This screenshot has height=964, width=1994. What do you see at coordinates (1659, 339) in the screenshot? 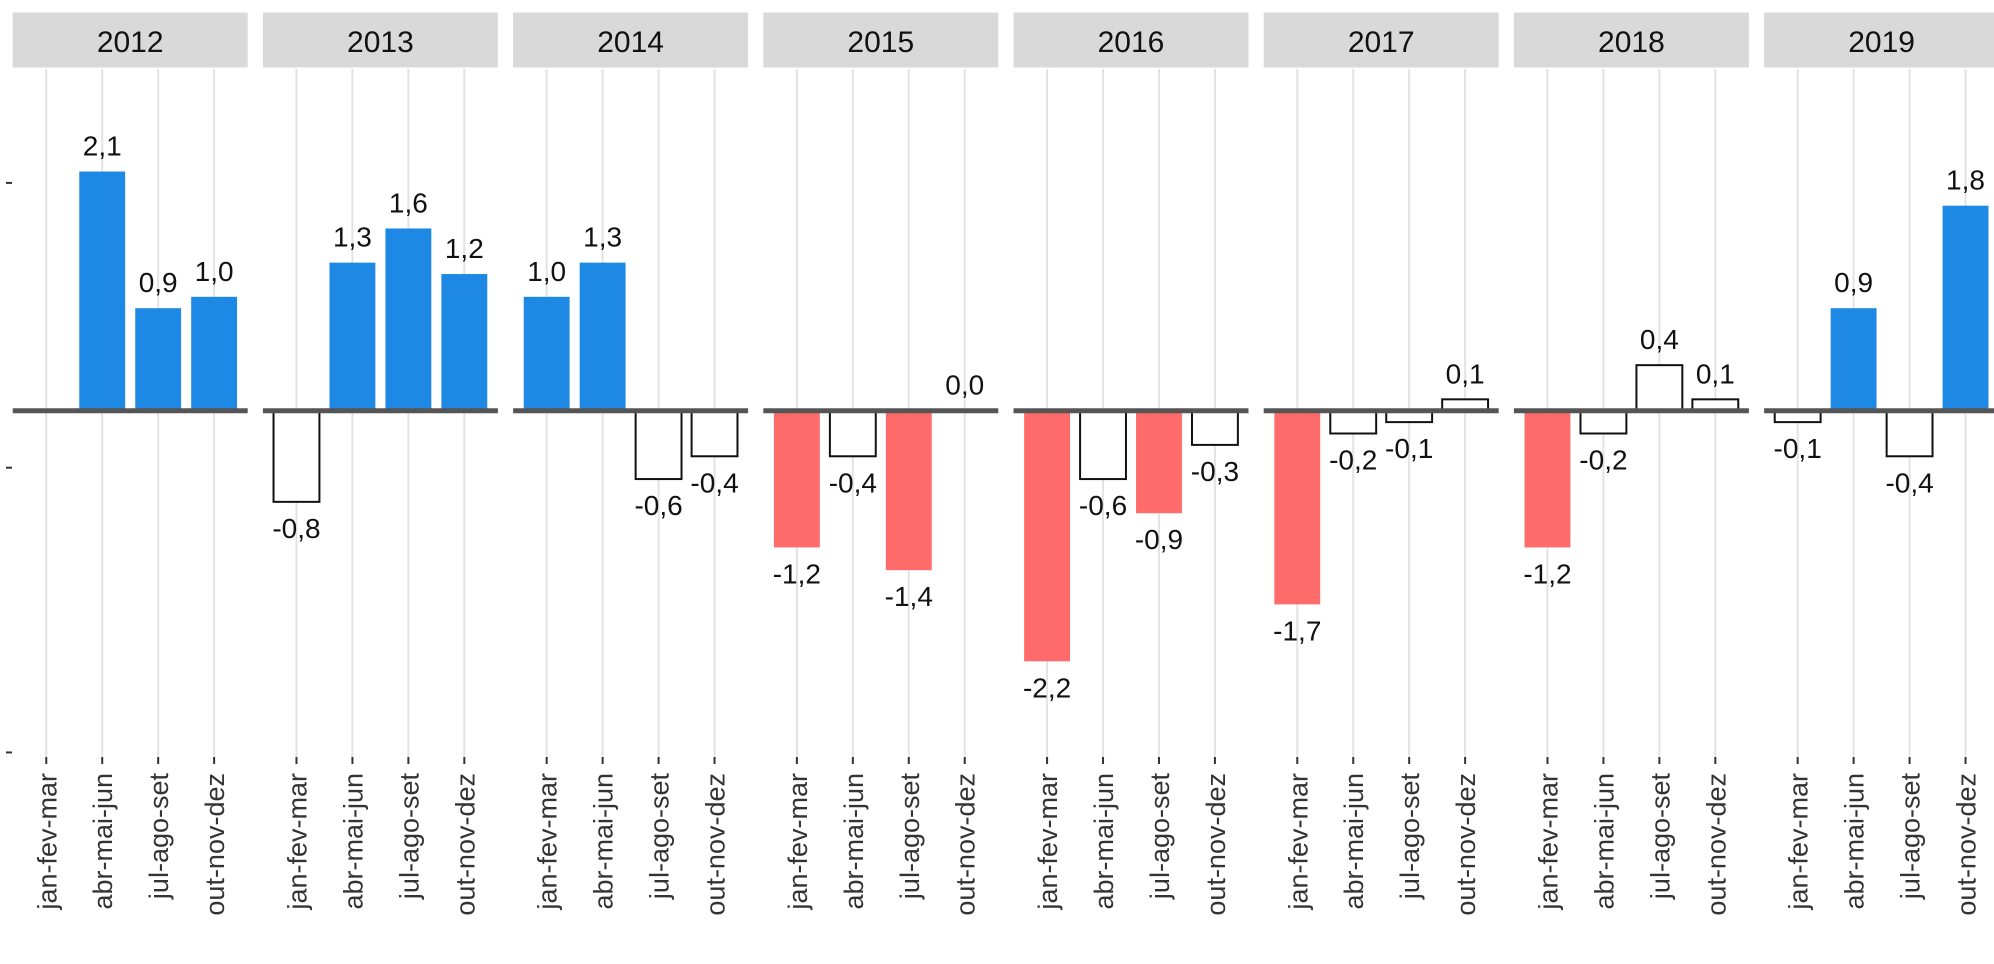
I see `value-label: 0,4` at bounding box center [1659, 339].